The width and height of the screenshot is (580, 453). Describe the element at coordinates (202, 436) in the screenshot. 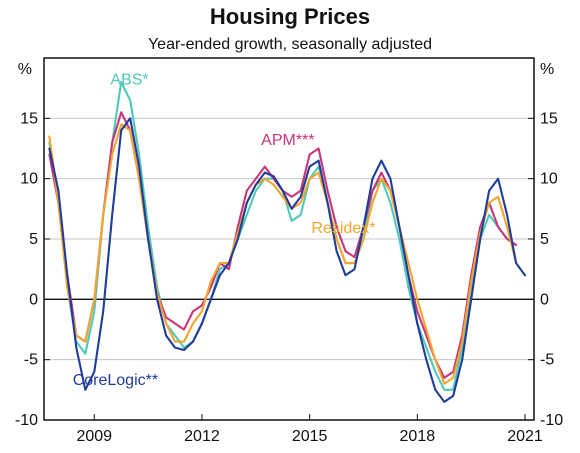

I see `x-tick-label: 2012` at that location.